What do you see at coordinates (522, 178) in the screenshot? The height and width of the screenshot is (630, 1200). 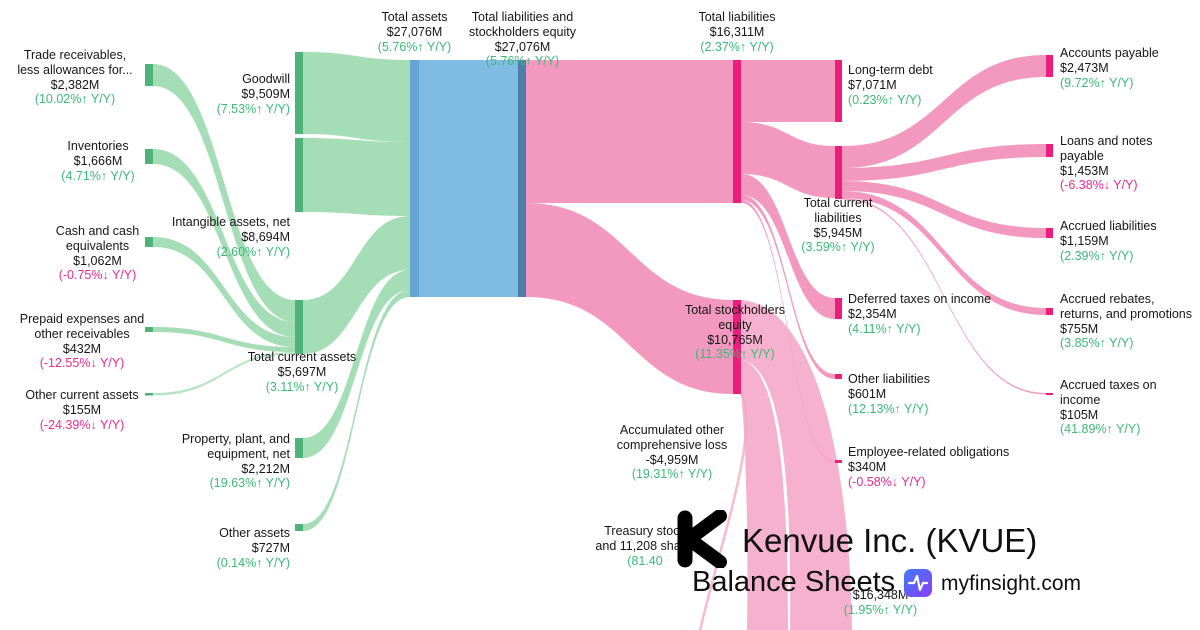 I see `node-total-lse` at bounding box center [522, 178].